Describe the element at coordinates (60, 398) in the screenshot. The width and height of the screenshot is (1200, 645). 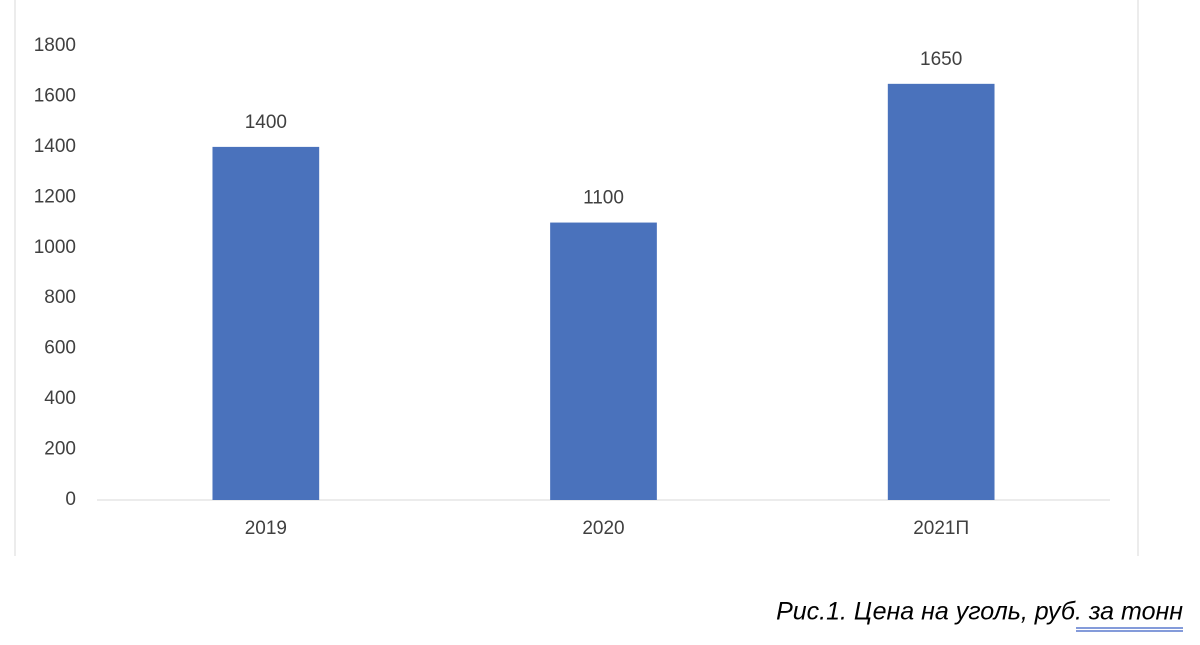
I see `y-tick-label: 400` at that location.